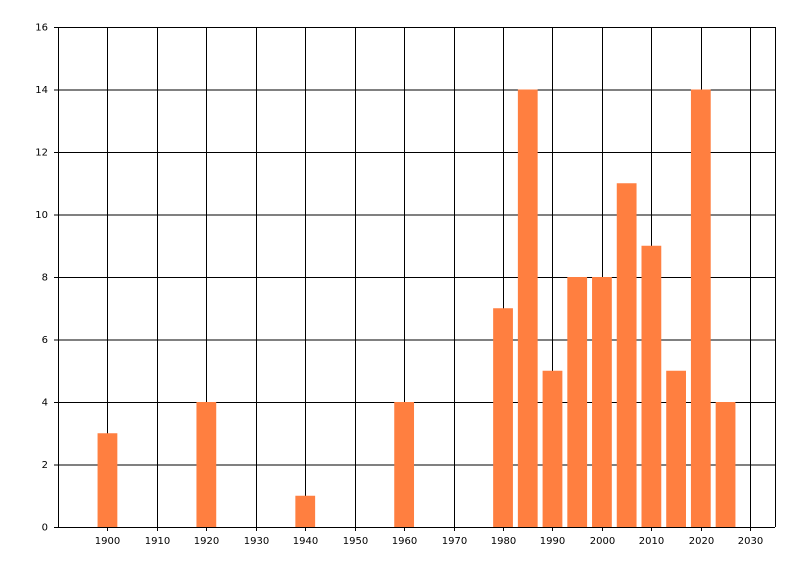  What do you see at coordinates (41, 90) in the screenshot?
I see `y-tick-label: 14` at bounding box center [41, 90].